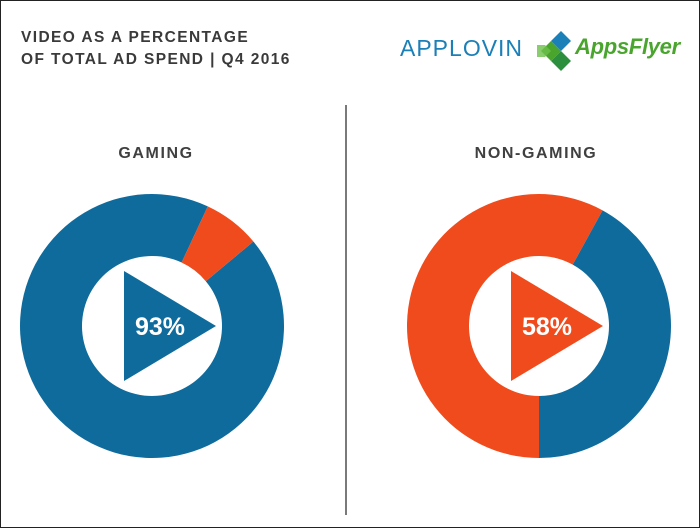  What do you see at coordinates (346, 310) in the screenshot?
I see `panel-divider` at bounding box center [346, 310].